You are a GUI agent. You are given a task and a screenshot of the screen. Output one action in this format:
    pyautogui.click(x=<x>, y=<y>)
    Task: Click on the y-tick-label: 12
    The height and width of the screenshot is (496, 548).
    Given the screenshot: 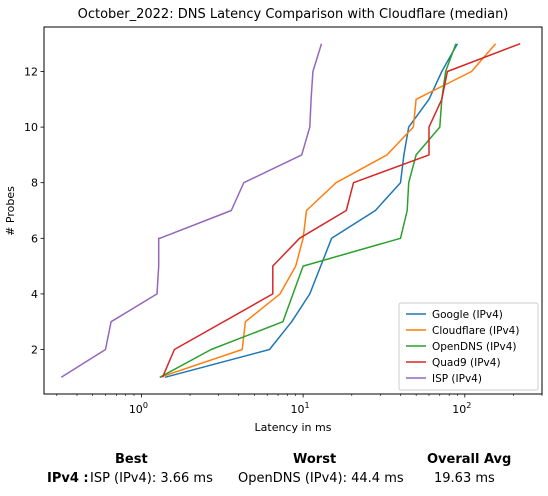 What is the action you would take?
    pyautogui.click(x=31, y=71)
    